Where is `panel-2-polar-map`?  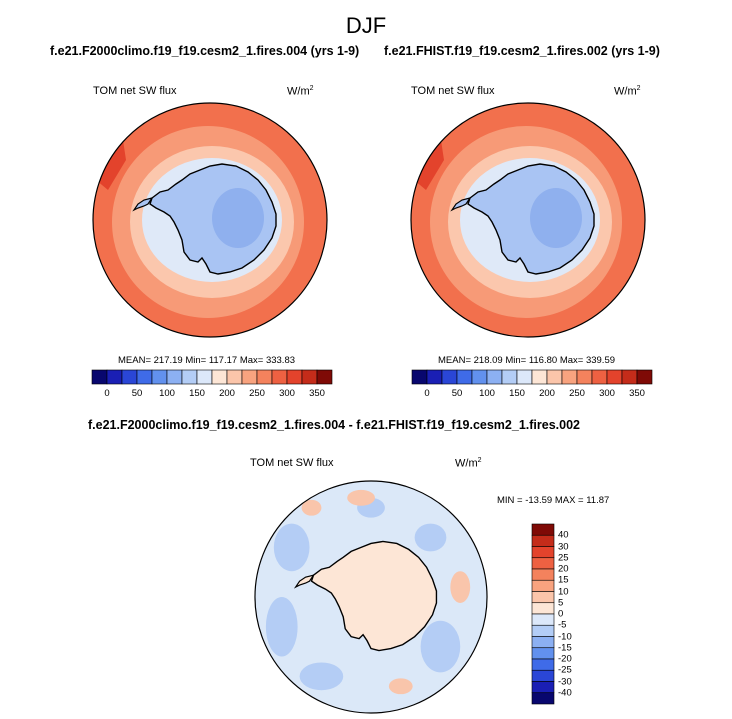 panel-2-polar-map is located at coordinates (528, 220).